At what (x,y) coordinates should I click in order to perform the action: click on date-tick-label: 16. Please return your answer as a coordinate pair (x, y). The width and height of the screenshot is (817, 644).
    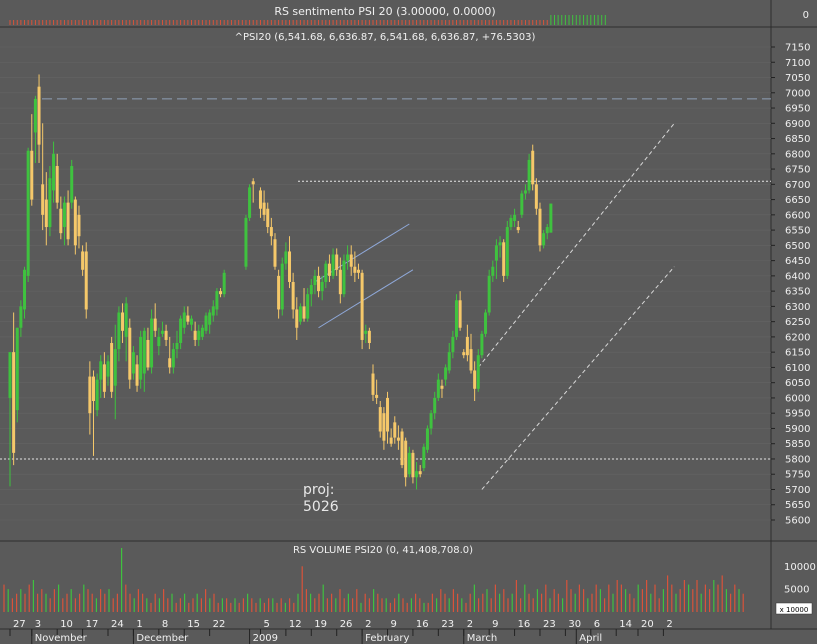
    Looking at the image, I should click on (422, 624).